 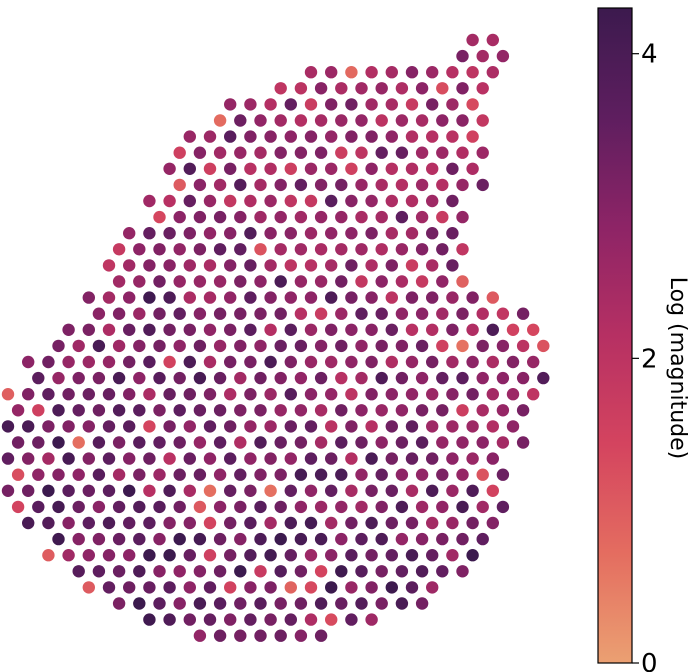 What do you see at coordinates (645, 356) in the screenshot?
I see `colorbar-ticks: 0 2 4` at bounding box center [645, 356].